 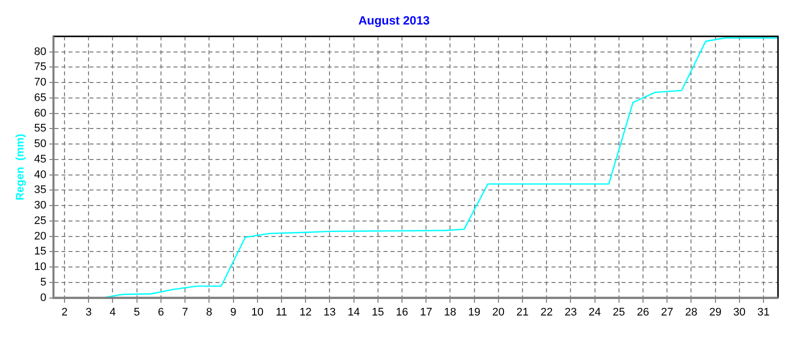 What do you see at coordinates (40, 144) in the screenshot?
I see `y-tick-label: 50` at bounding box center [40, 144].